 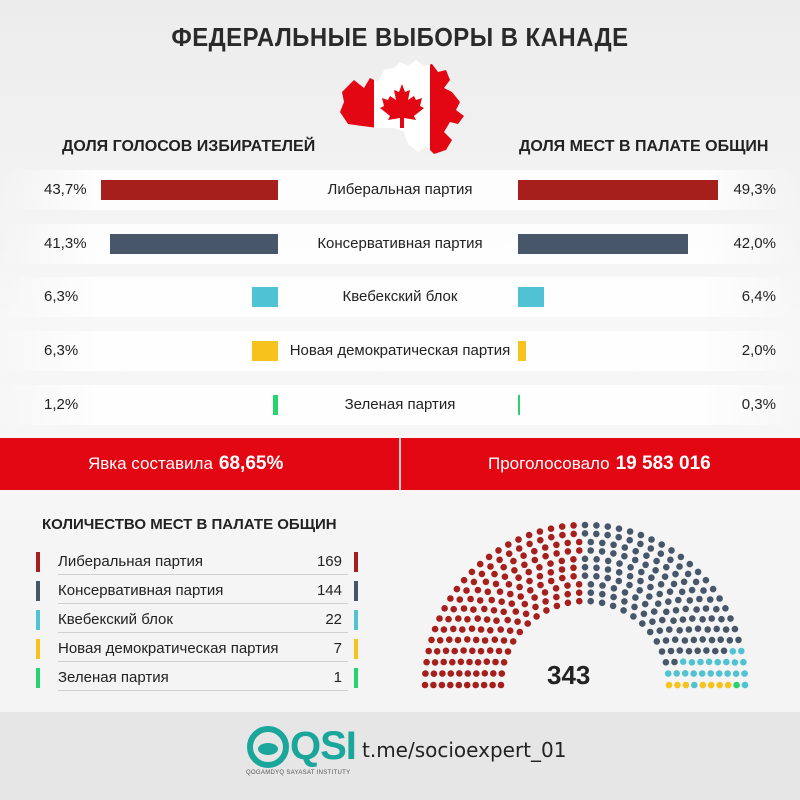 I want to click on seats-section-title: КОЛИЧЕСТВО МЕСТ В ПАЛАТЕ ОБЩИН, so click(x=189, y=524).